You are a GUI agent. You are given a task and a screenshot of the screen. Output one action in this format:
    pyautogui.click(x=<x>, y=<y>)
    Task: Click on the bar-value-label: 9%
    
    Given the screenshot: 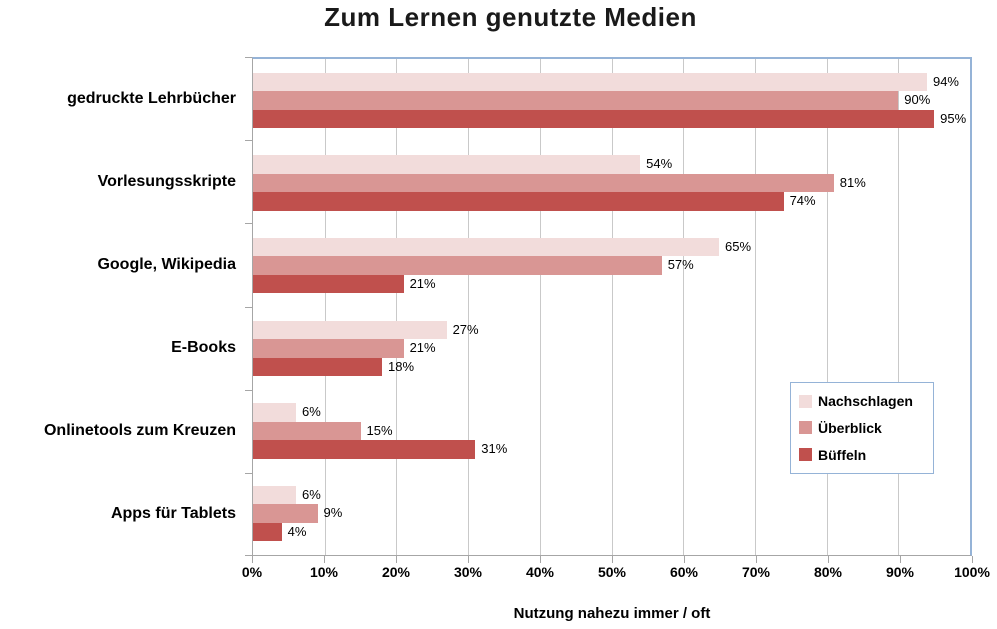 What is the action you would take?
    pyautogui.click(x=333, y=513)
    